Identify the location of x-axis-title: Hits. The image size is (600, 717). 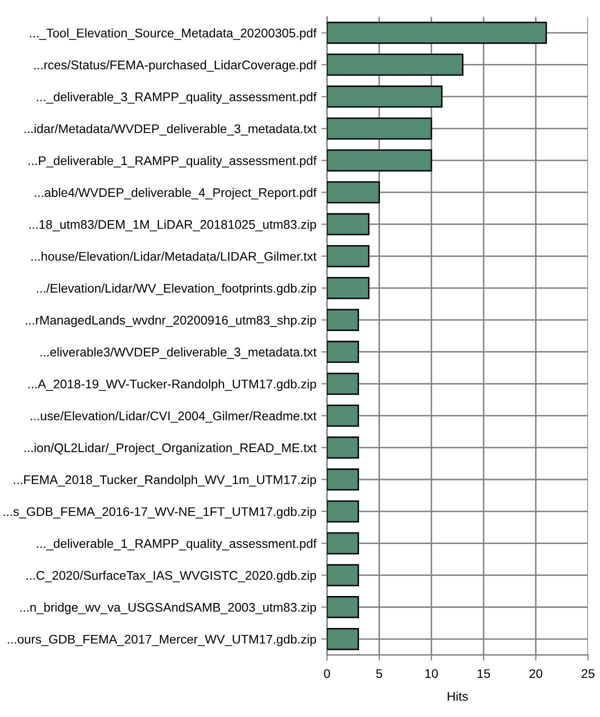
(458, 696).